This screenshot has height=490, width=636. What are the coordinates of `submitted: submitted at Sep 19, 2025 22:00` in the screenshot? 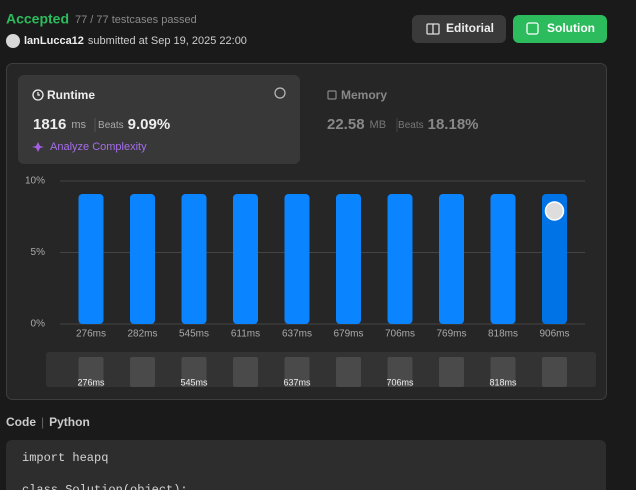 It's located at (167, 41).